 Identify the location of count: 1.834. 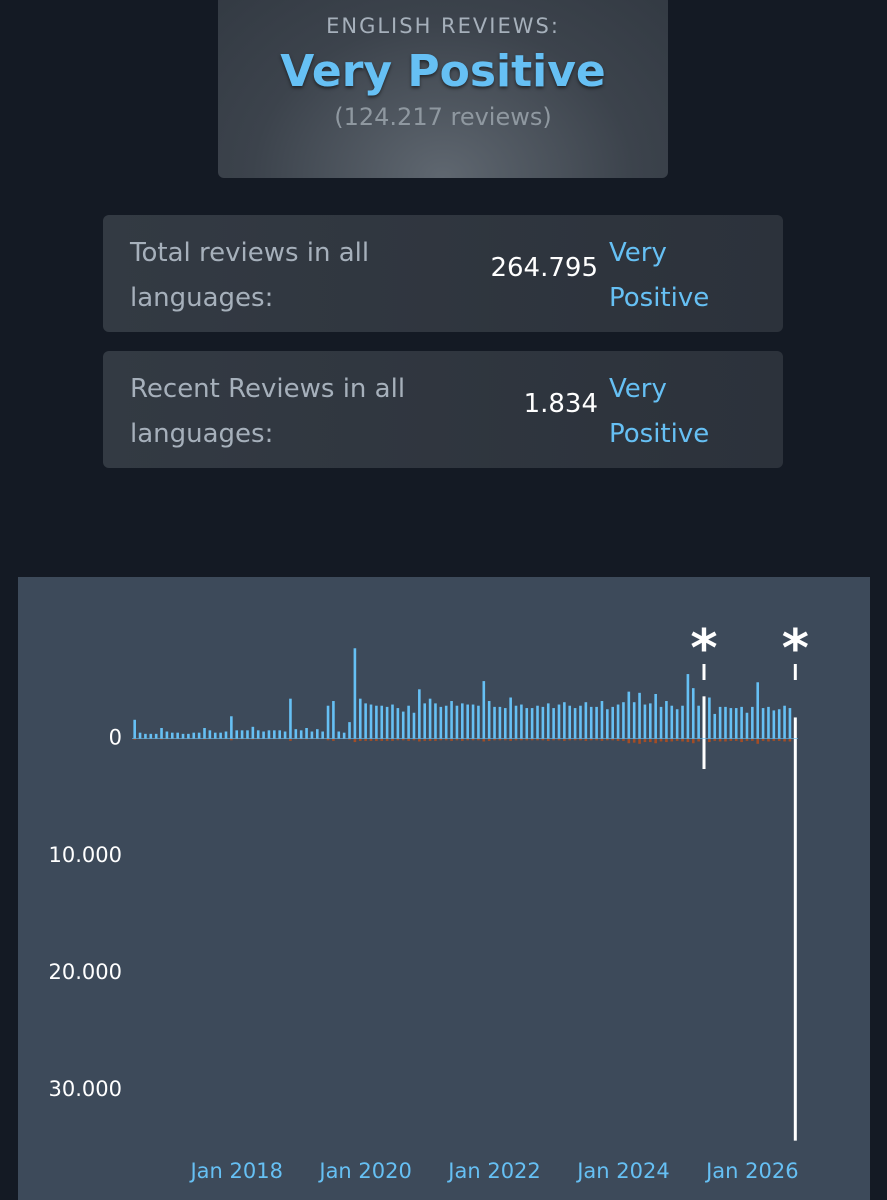
(560, 404).